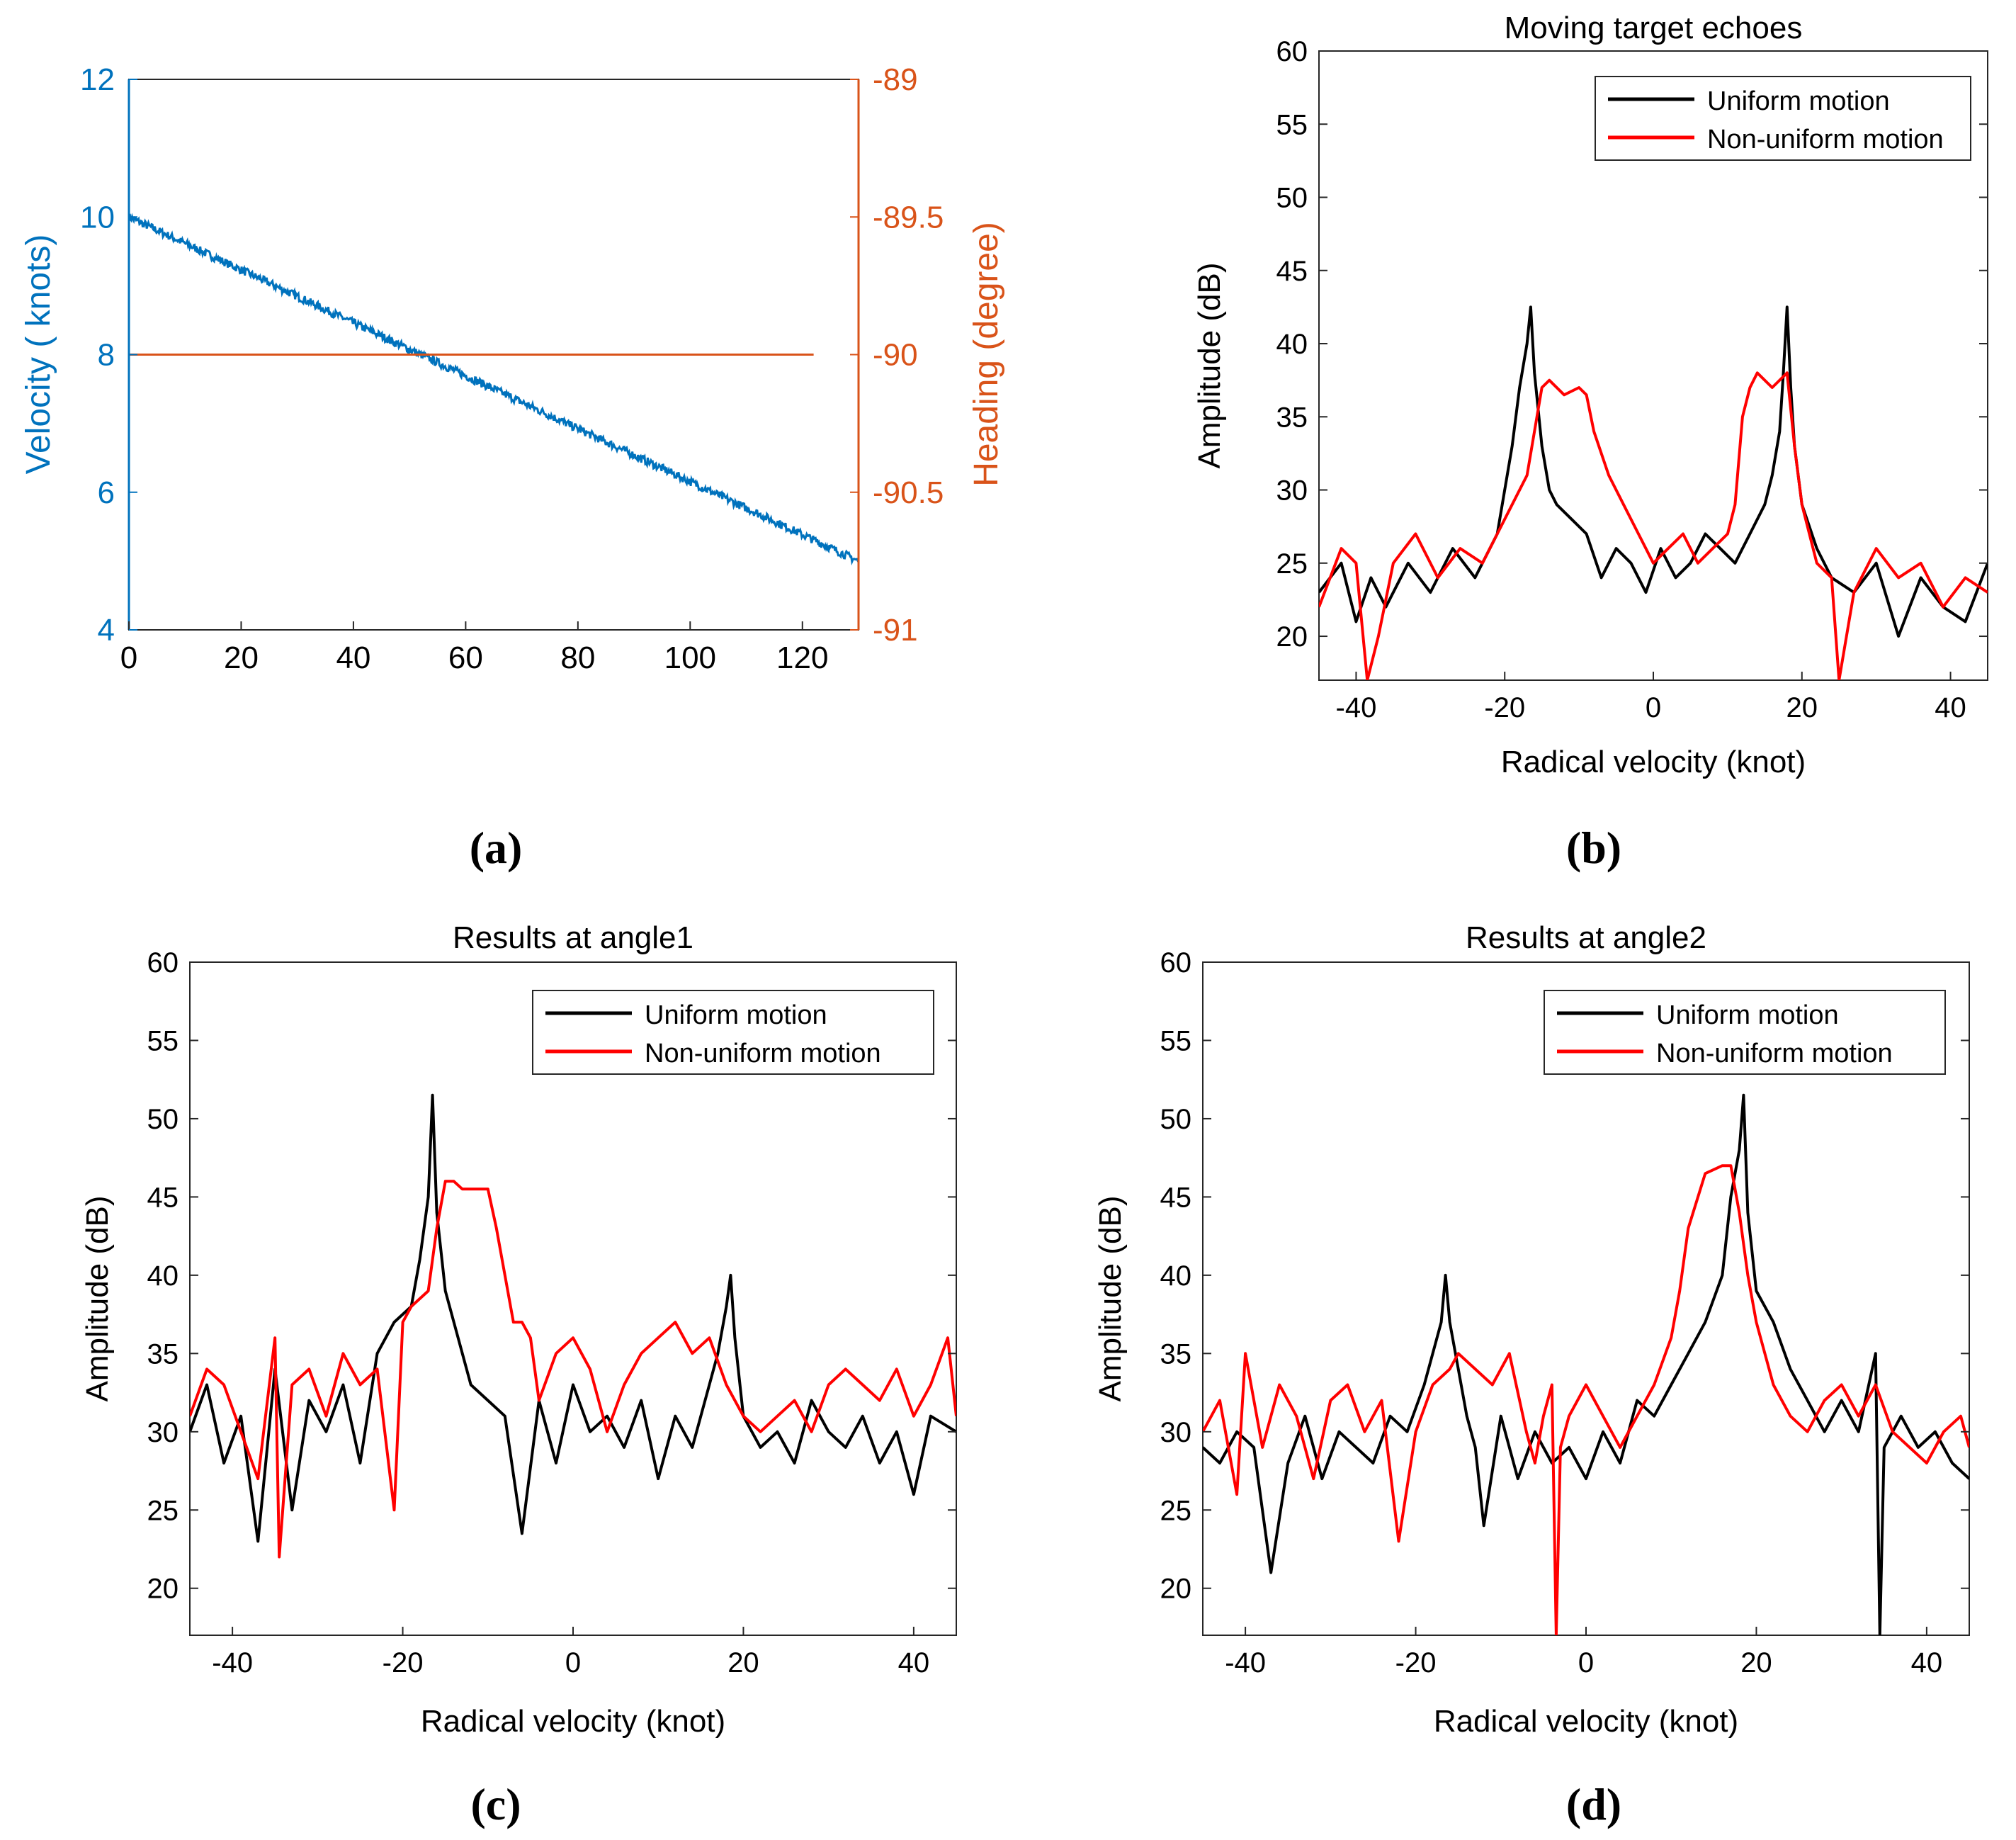 This screenshot has width=2016, height=1840. Describe the element at coordinates (1176, 1354) in the screenshot. I see `panel-d-y-tick-label: 35` at that location.